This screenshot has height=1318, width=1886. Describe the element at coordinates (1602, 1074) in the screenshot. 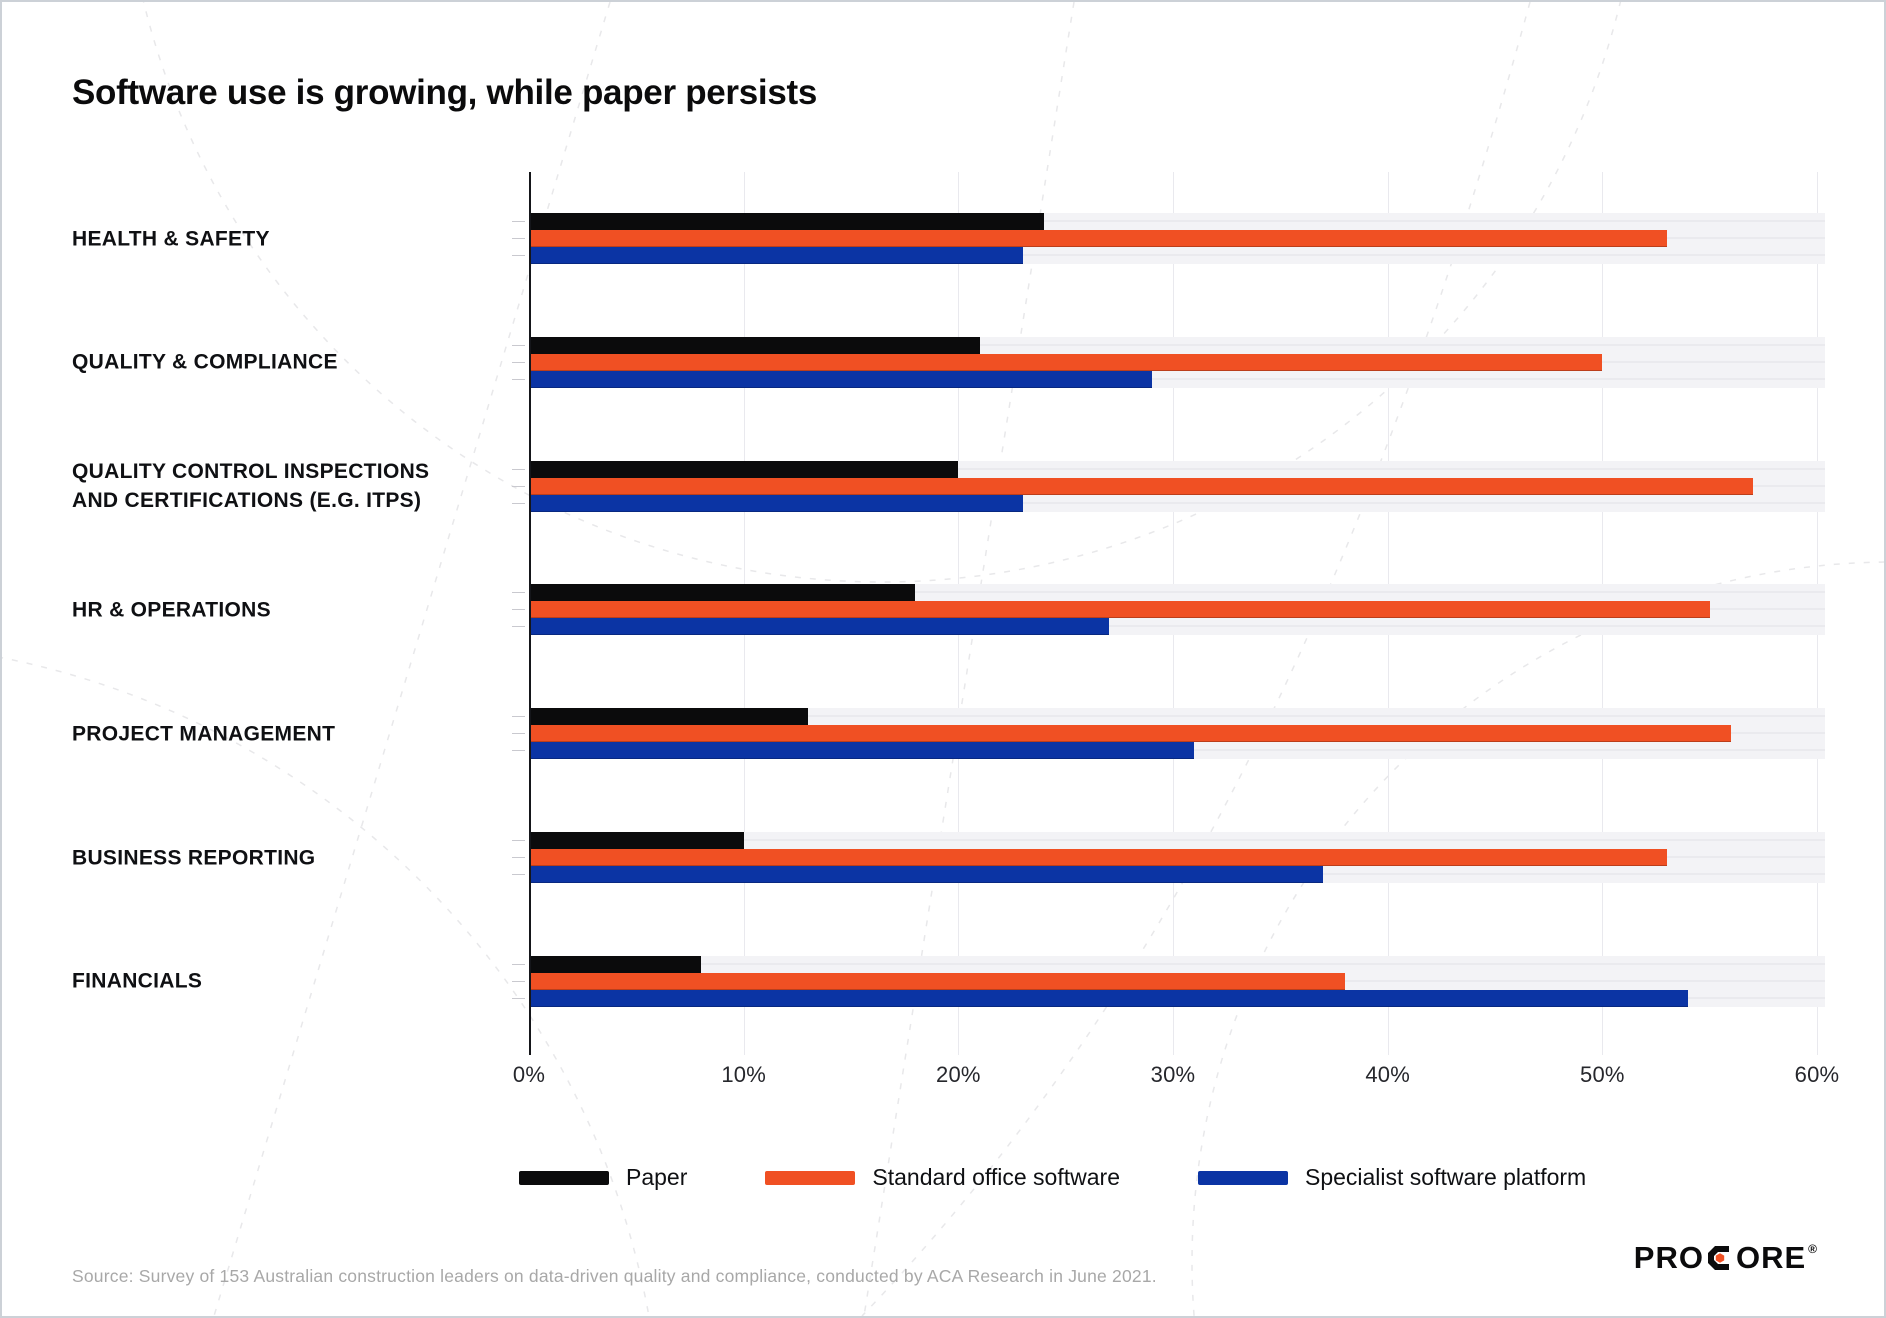

I see `x-axis-label-50%: 50%` at that location.